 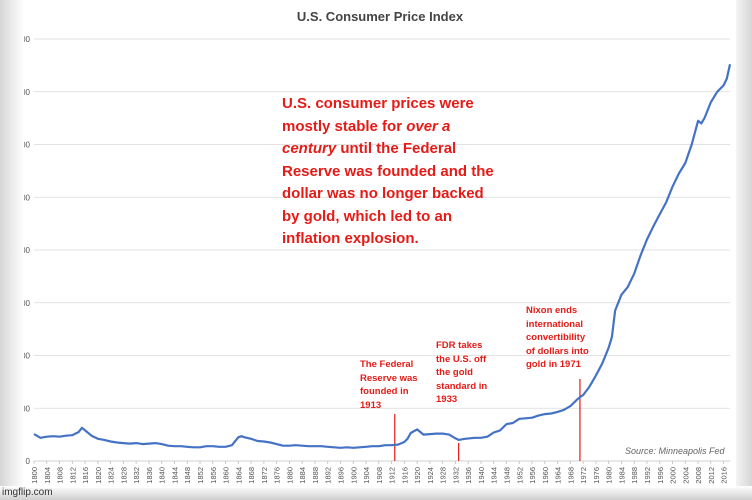 I want to click on fdr-annotation-line: standard in, so click(x=462, y=386).